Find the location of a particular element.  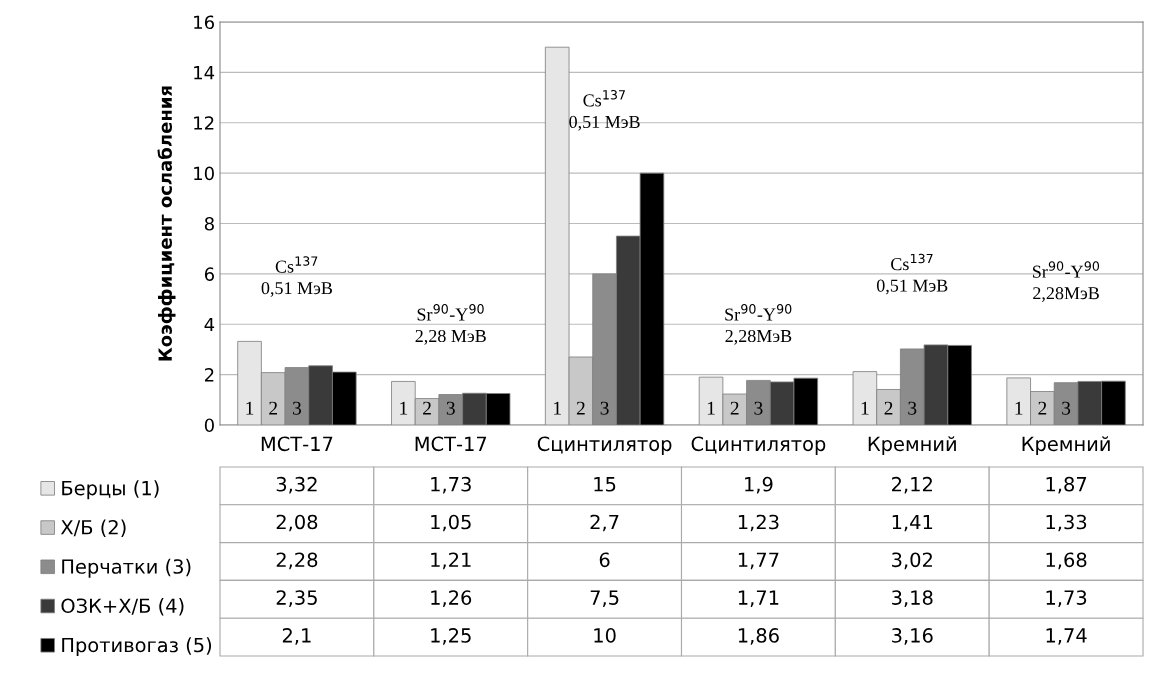

data-label: 2,7 is located at coordinates (604, 523).